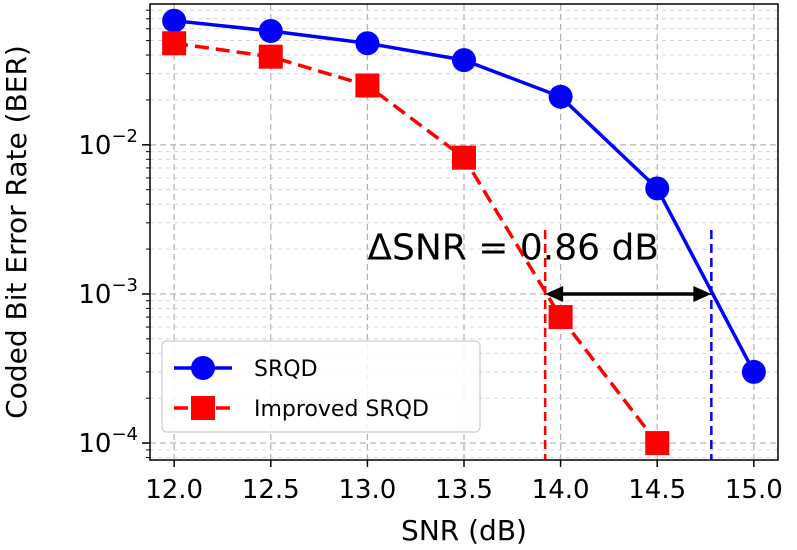 This screenshot has width=797, height=550. I want to click on delta-arrow-head-right, so click(702, 293).